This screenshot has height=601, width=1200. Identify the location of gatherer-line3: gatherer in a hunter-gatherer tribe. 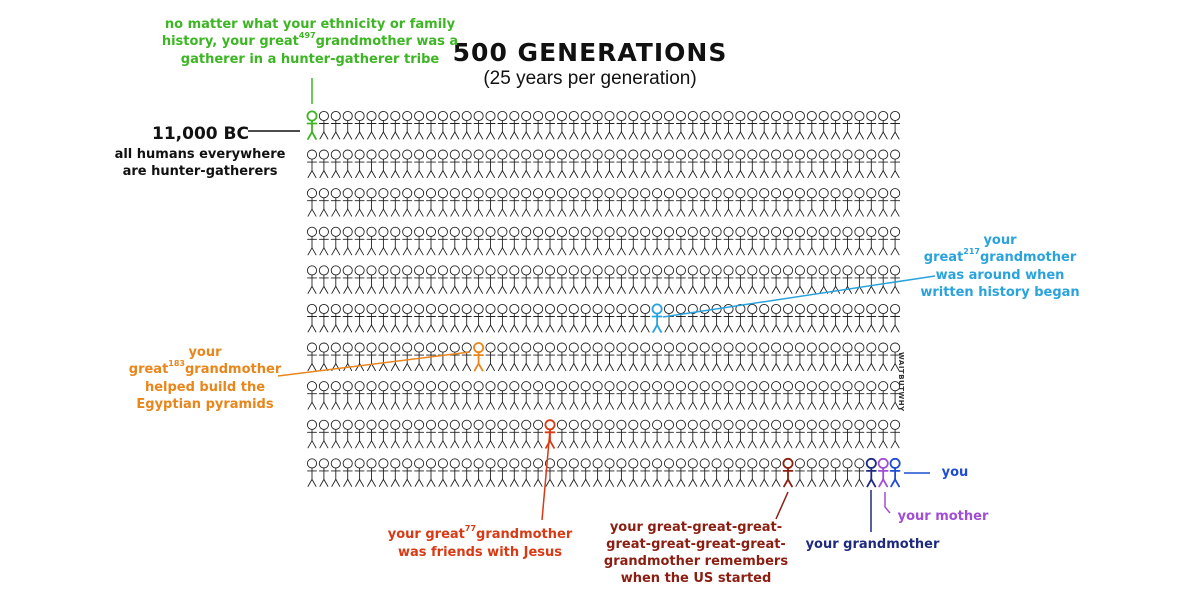
(310, 59).